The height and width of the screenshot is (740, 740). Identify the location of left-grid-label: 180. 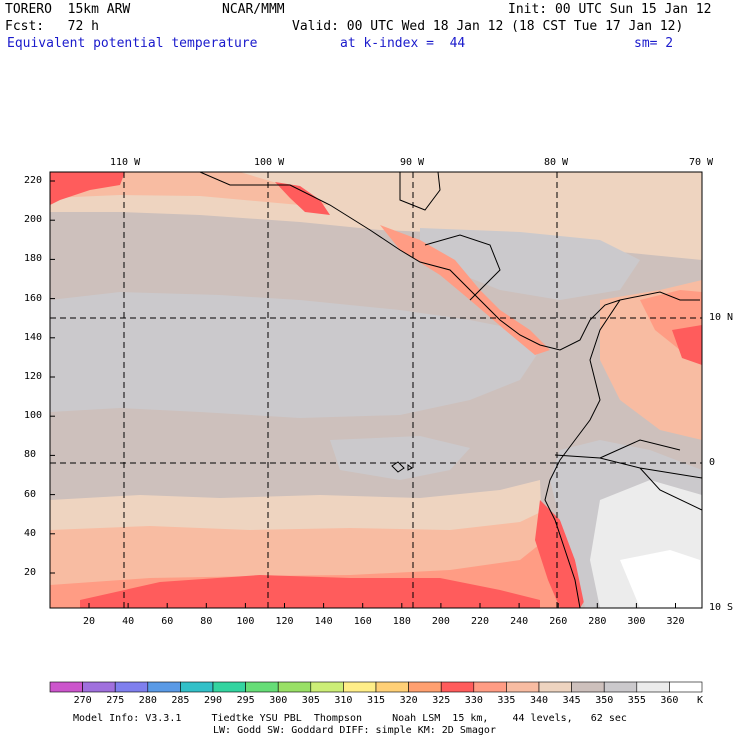
(33, 259).